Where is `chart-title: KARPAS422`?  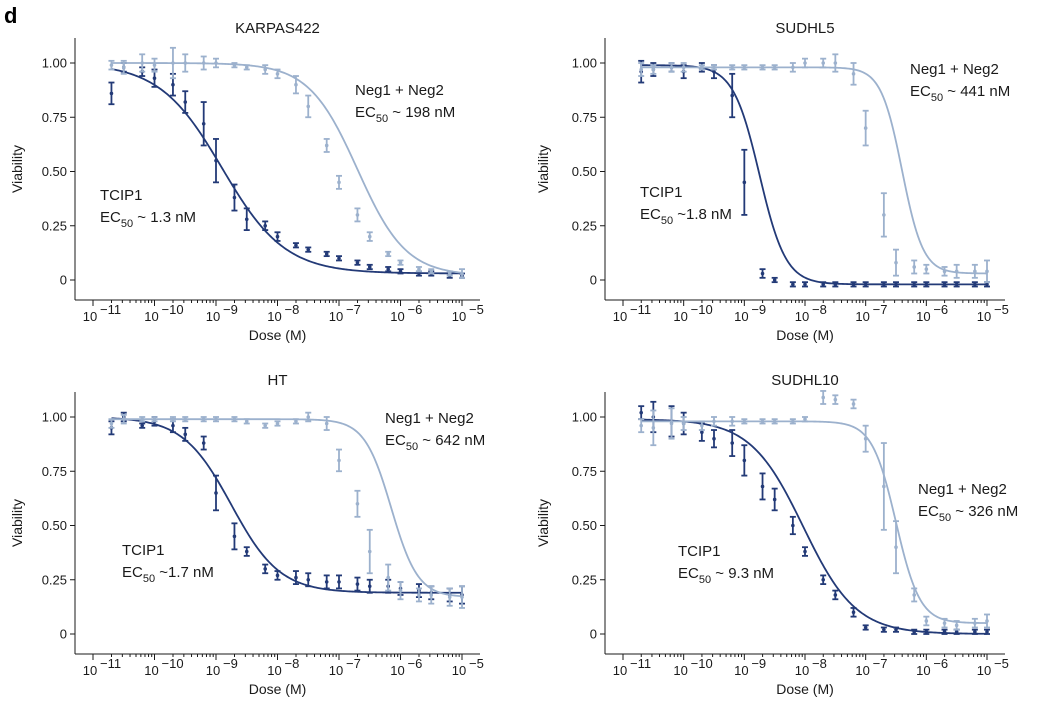
chart-title: KARPAS422 is located at coordinates (277, 28).